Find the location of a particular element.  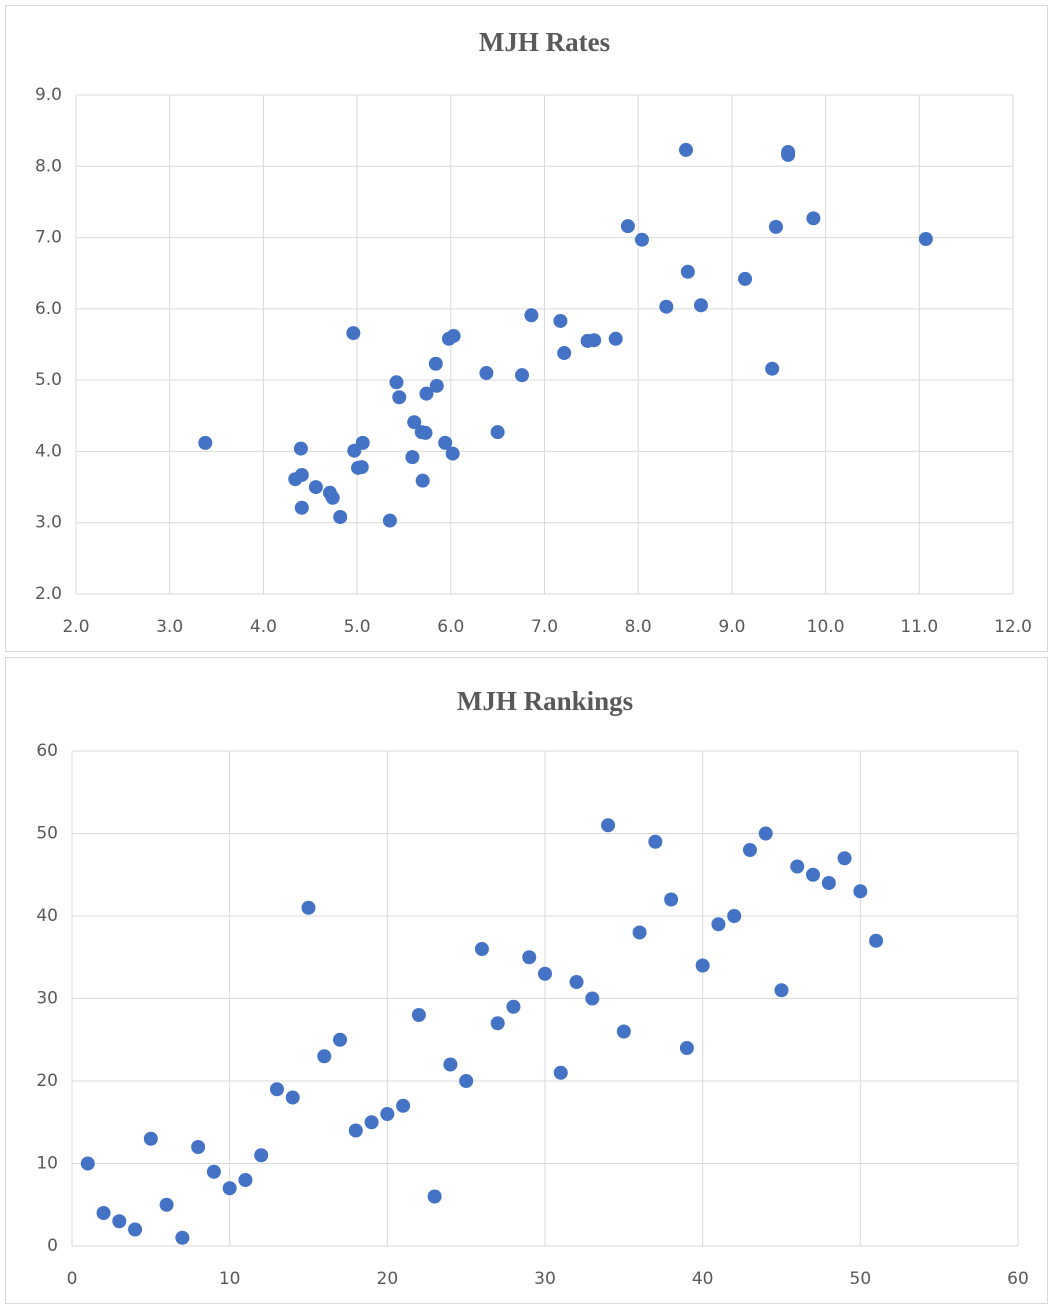

y-tick-label: 20 is located at coordinates (47, 1081).